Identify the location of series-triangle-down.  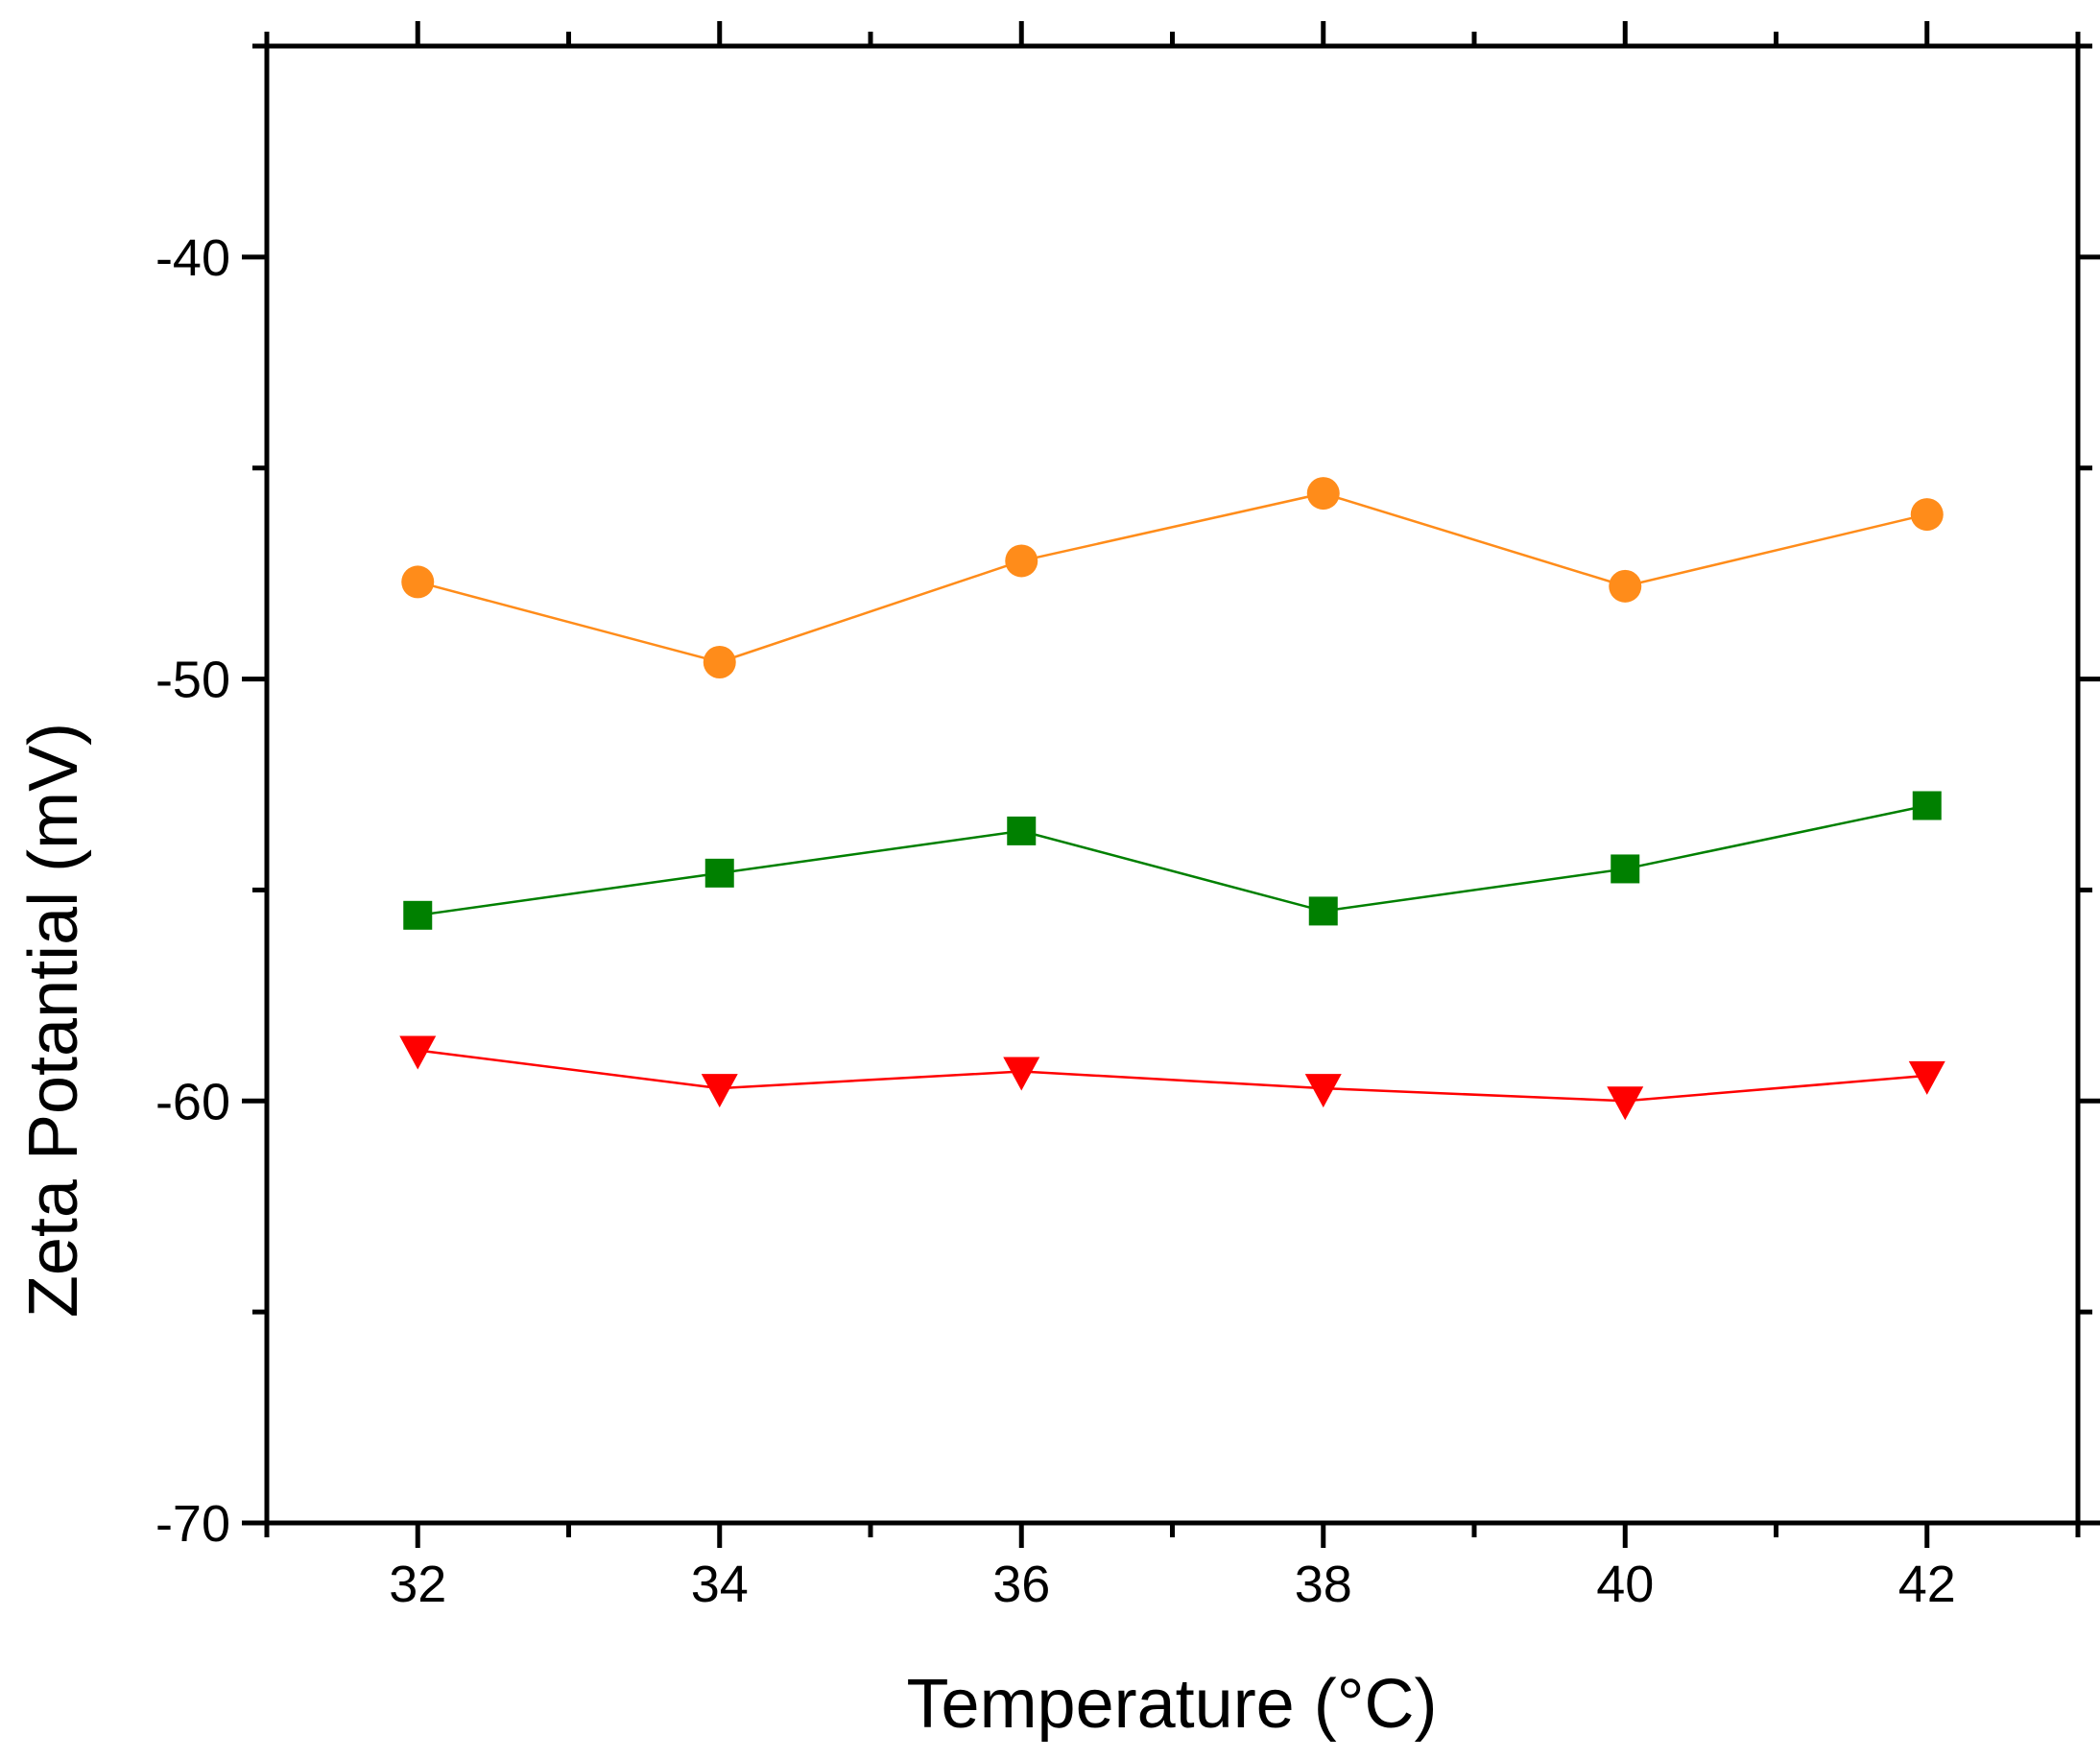
(1172, 1078).